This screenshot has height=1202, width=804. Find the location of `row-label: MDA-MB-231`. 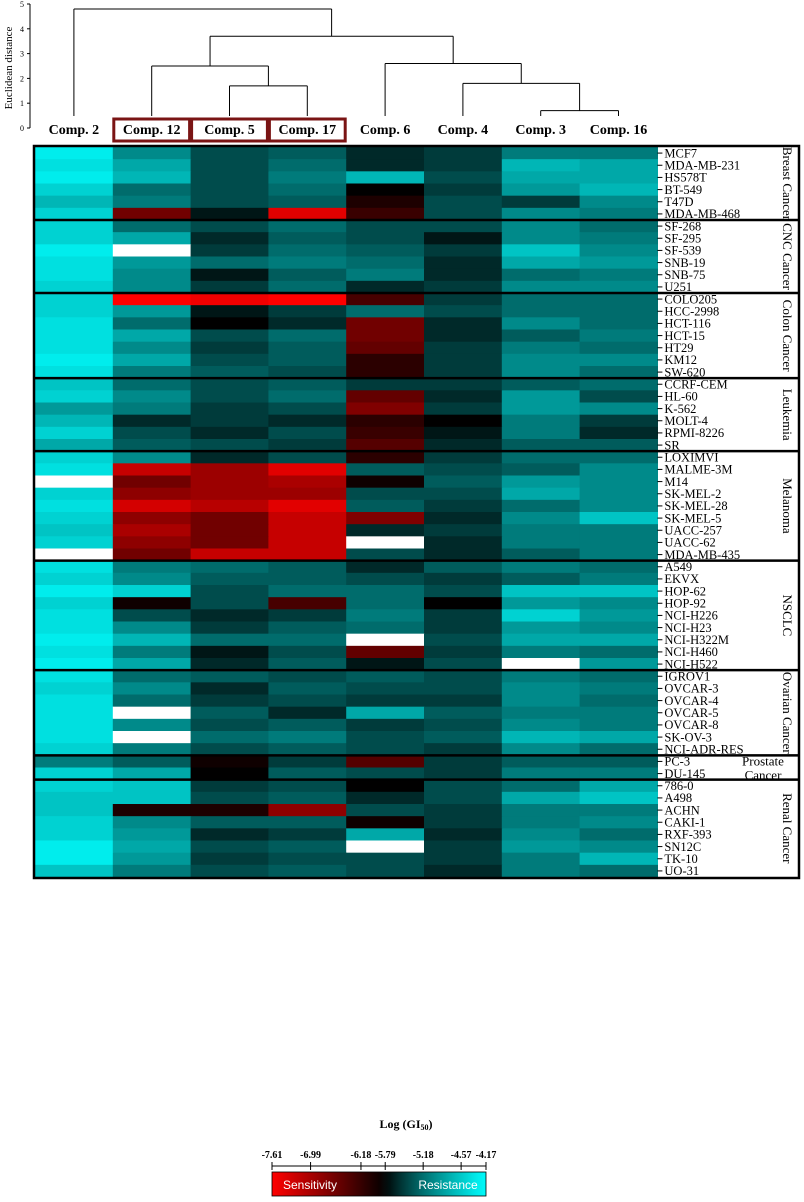

row-label: MDA-MB-231 is located at coordinates (702, 166).